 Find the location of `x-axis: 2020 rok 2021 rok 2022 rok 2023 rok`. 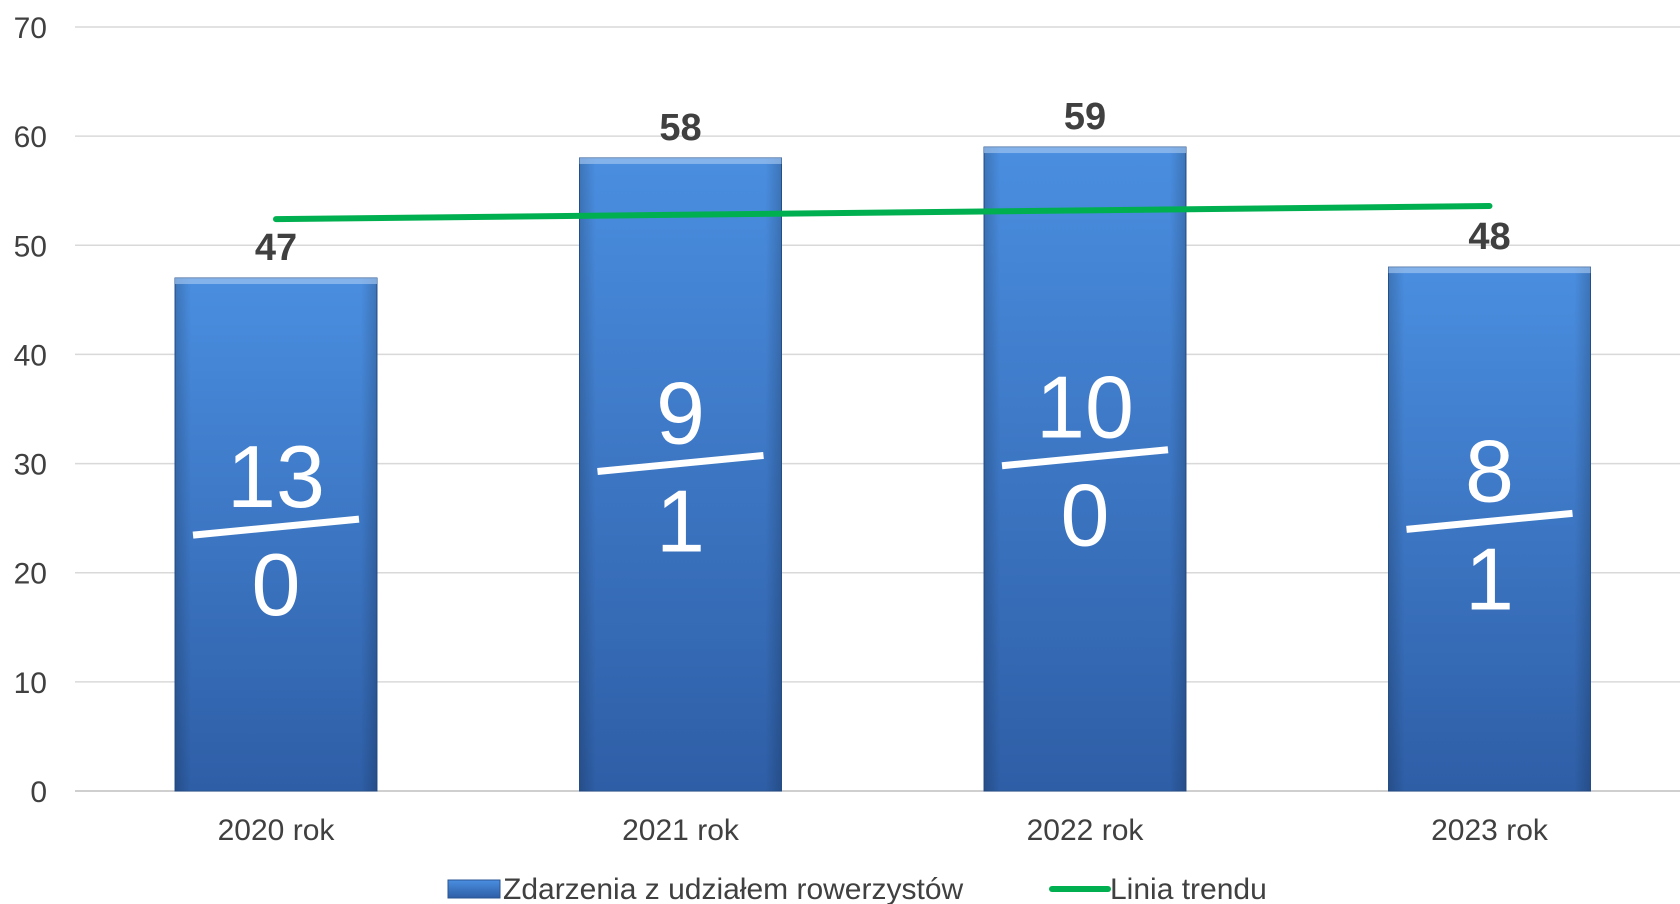

x-axis: 2020 rok 2021 rok 2022 rok 2023 rok is located at coordinates (883, 830).